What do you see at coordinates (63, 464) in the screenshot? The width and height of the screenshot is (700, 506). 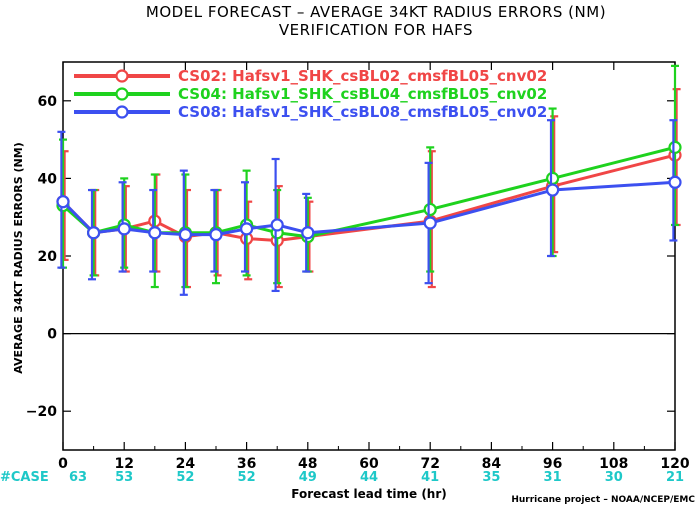 I see `x-tick-label: 0` at bounding box center [63, 464].